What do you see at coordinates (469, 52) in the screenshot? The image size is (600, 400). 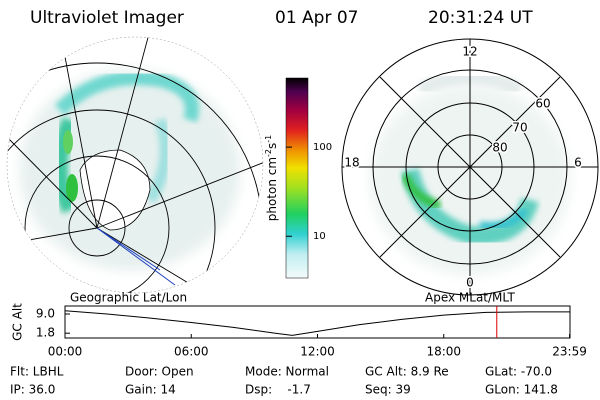 I see `mlt-label: 12` at bounding box center [469, 52].